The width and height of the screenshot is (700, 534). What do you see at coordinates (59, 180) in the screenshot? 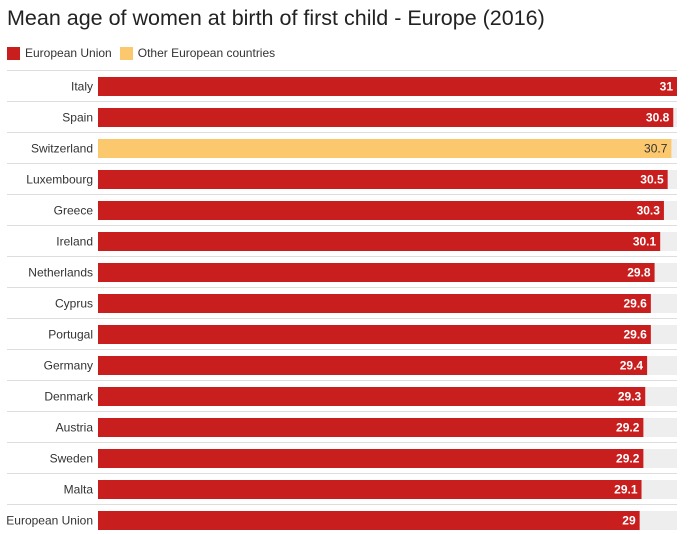
I see `category-label: Luxembourg` at bounding box center [59, 180].